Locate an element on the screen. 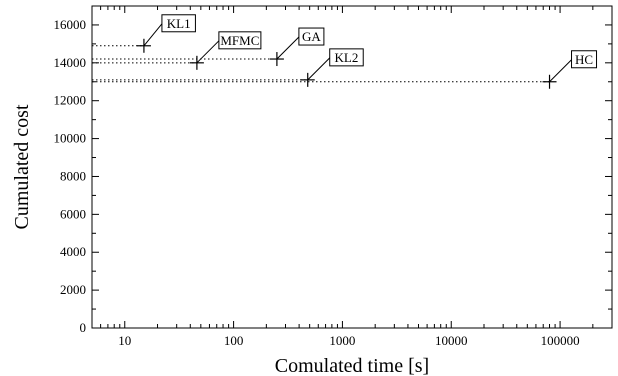 The image size is (618, 376). annotation-label: MFMC is located at coordinates (239, 40).